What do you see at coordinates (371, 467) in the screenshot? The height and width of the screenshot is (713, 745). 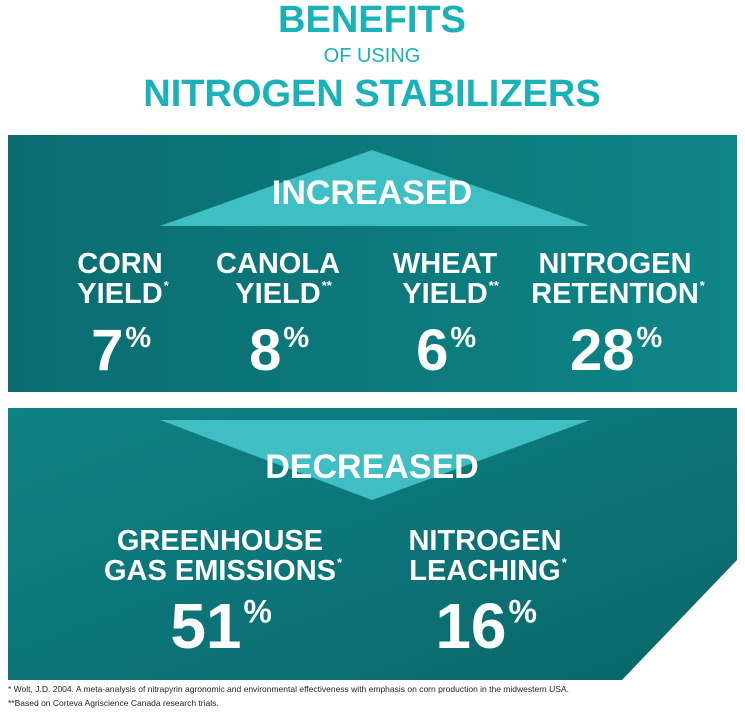 I see `section-heading: DECREASED` at bounding box center [371, 467].